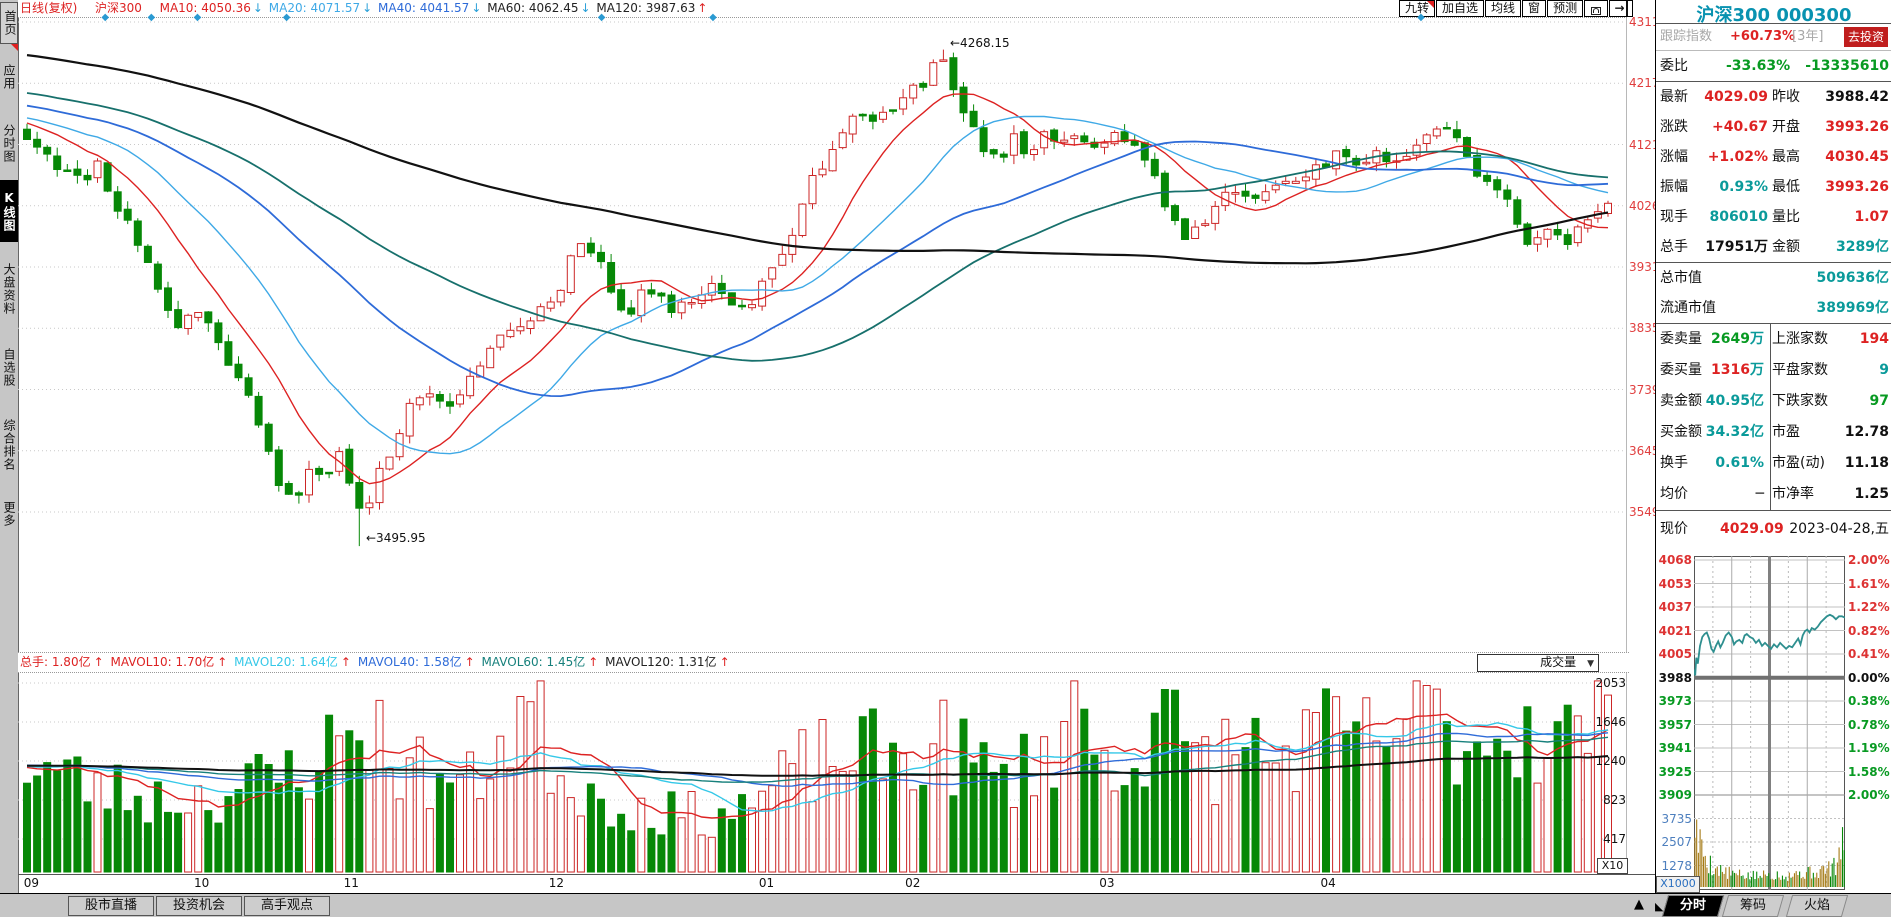 This screenshot has width=1891, height=917. What do you see at coordinates (469, 662) in the screenshot?
I see `mavol40-arrow-icon: ↑` at bounding box center [469, 662].